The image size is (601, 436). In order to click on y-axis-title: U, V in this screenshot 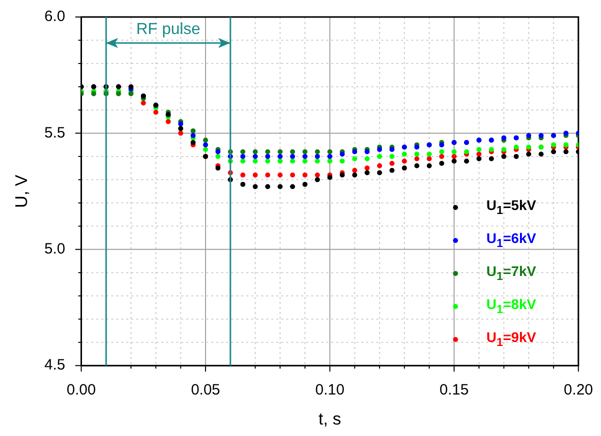, I will do `click(21, 191)`.